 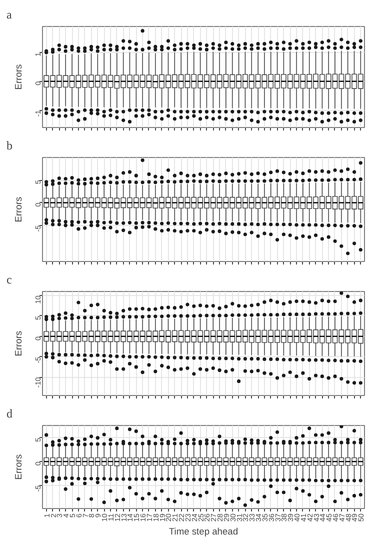 What do you see at coordinates (9, 145) in the screenshot?
I see `chart-title: b` at bounding box center [9, 145].